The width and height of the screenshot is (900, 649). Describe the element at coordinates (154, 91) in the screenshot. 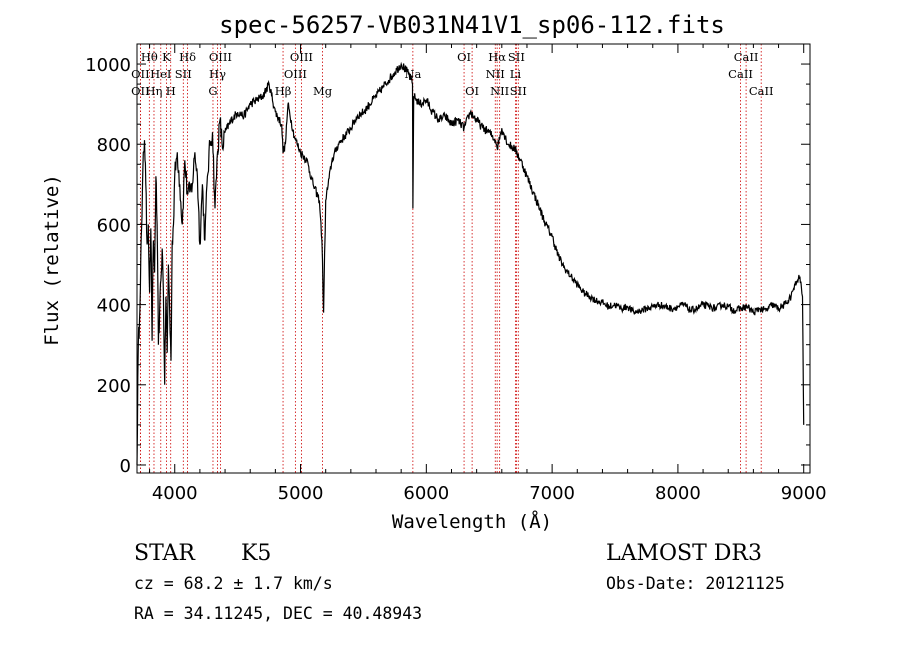

I see `spectral-line-label: Hη` at that location.